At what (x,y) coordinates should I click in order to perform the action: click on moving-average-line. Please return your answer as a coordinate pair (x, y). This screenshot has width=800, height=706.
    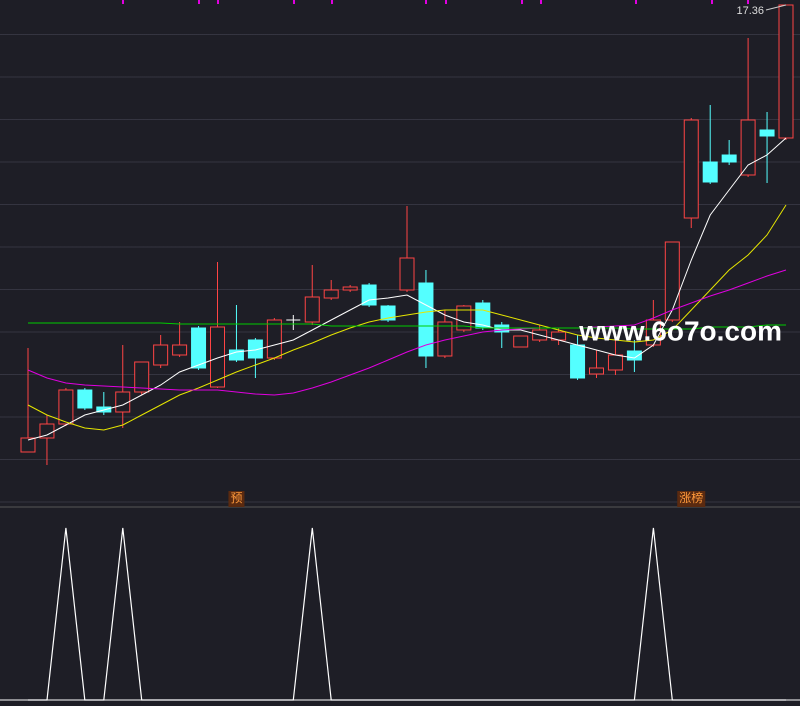
    Looking at the image, I should click on (407, 326).